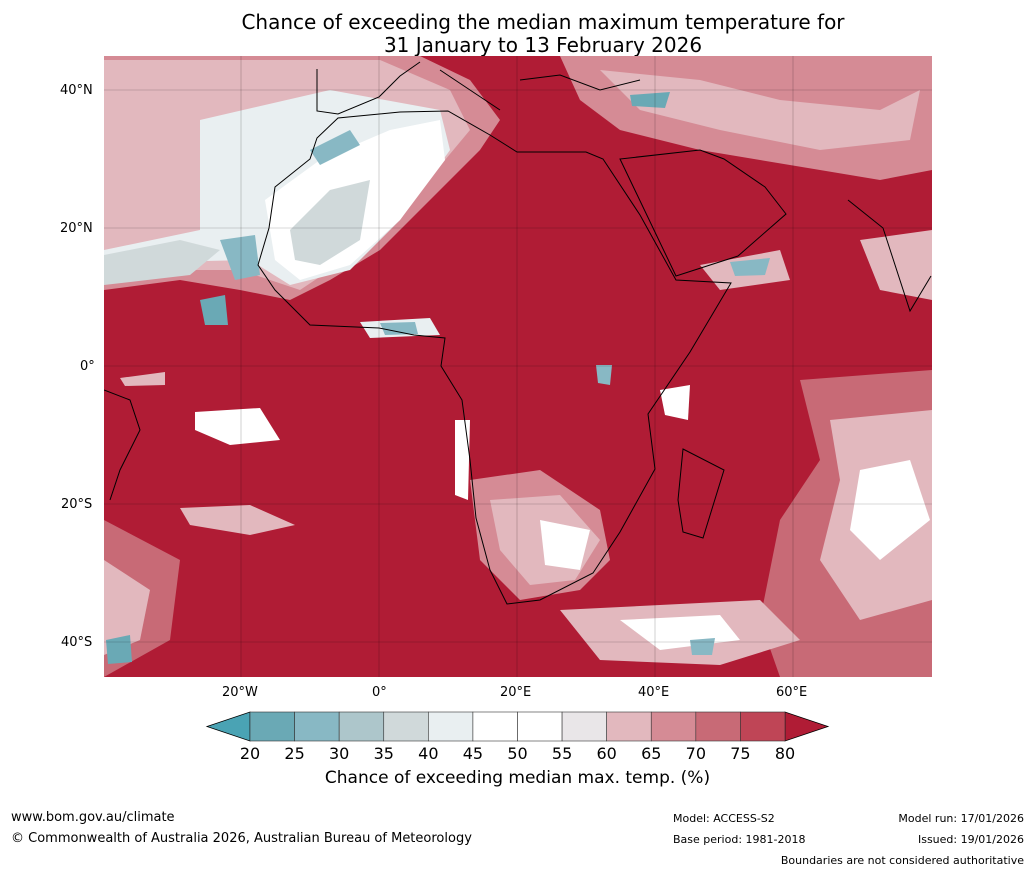 The height and width of the screenshot is (873, 1035). I want to click on colorbar-tick-label: 80, so click(785, 753).